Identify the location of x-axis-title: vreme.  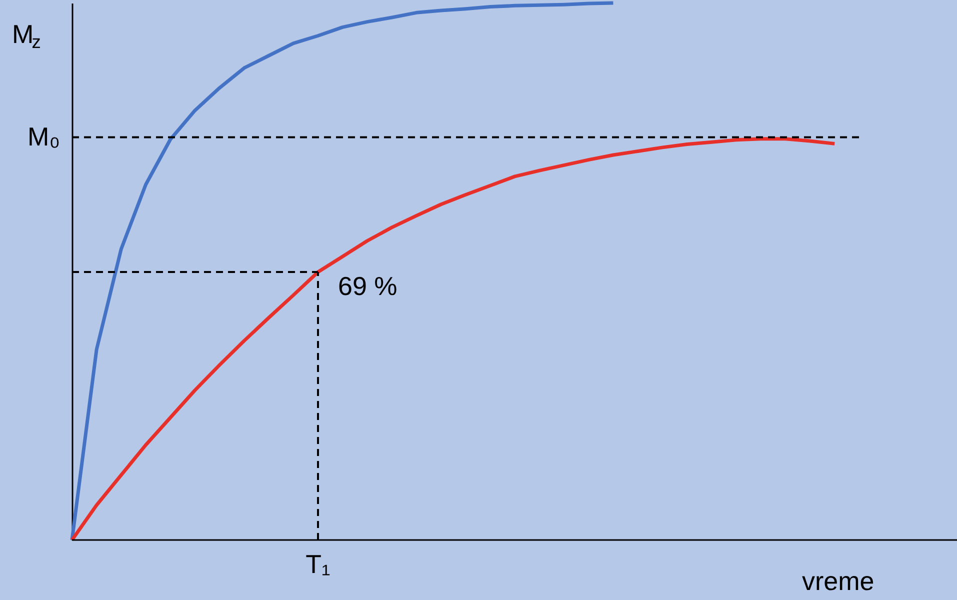
(838, 581).